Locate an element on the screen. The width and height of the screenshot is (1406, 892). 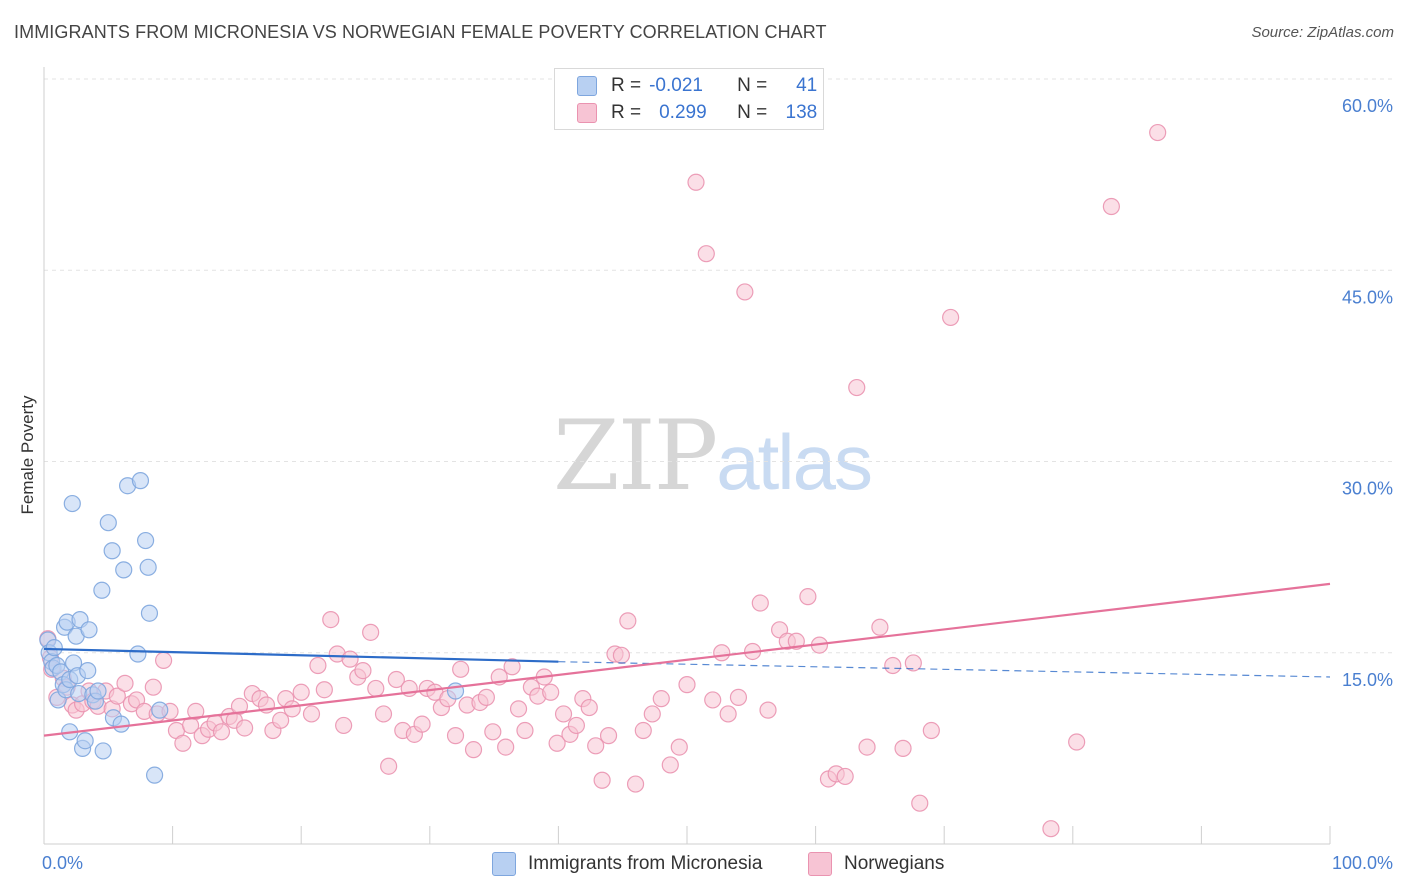
source-label: Source: ZipAtlas.com is located at coordinates (1322, 32).